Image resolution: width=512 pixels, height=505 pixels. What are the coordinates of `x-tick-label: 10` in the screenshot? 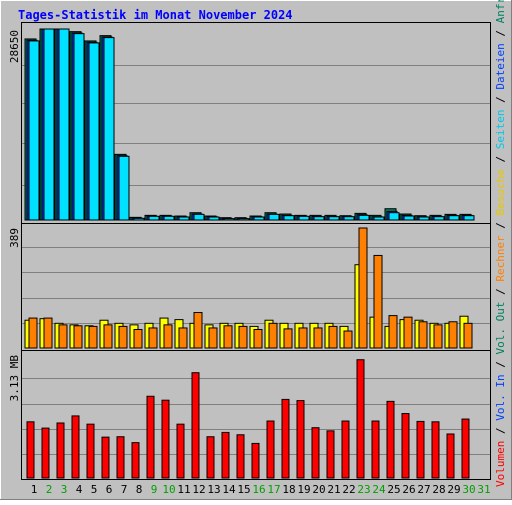 It's located at (168, 489).